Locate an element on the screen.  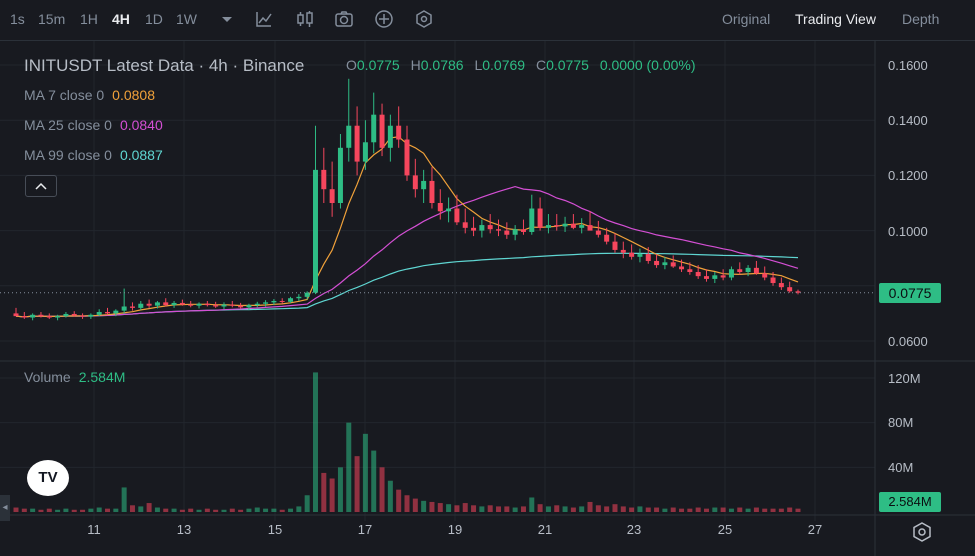
volume-value: 2.584M is located at coordinates (102, 377).